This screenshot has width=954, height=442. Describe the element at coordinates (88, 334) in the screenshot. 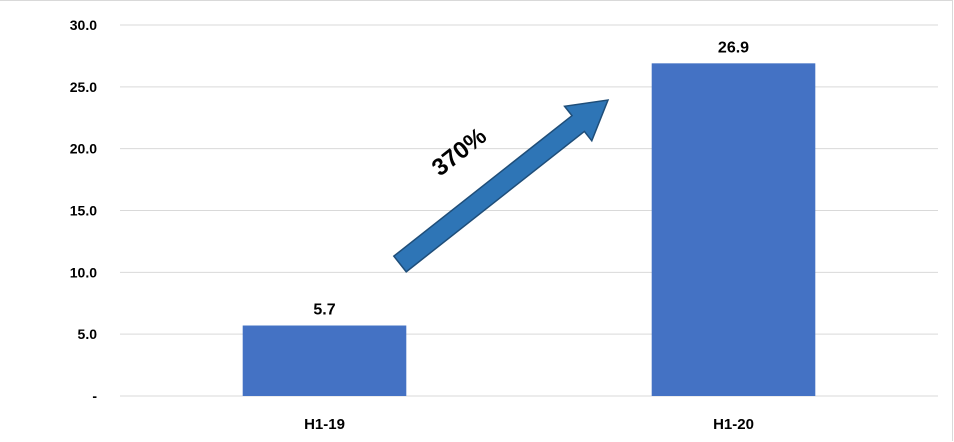

I see `y-tick-label: 5.0` at that location.